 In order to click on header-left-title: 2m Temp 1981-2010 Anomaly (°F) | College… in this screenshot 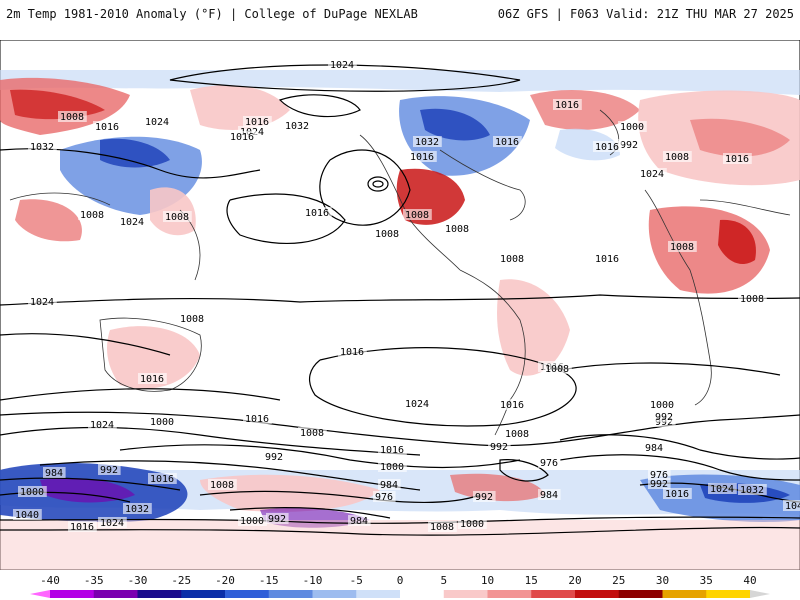, I will do `click(212, 14)`.